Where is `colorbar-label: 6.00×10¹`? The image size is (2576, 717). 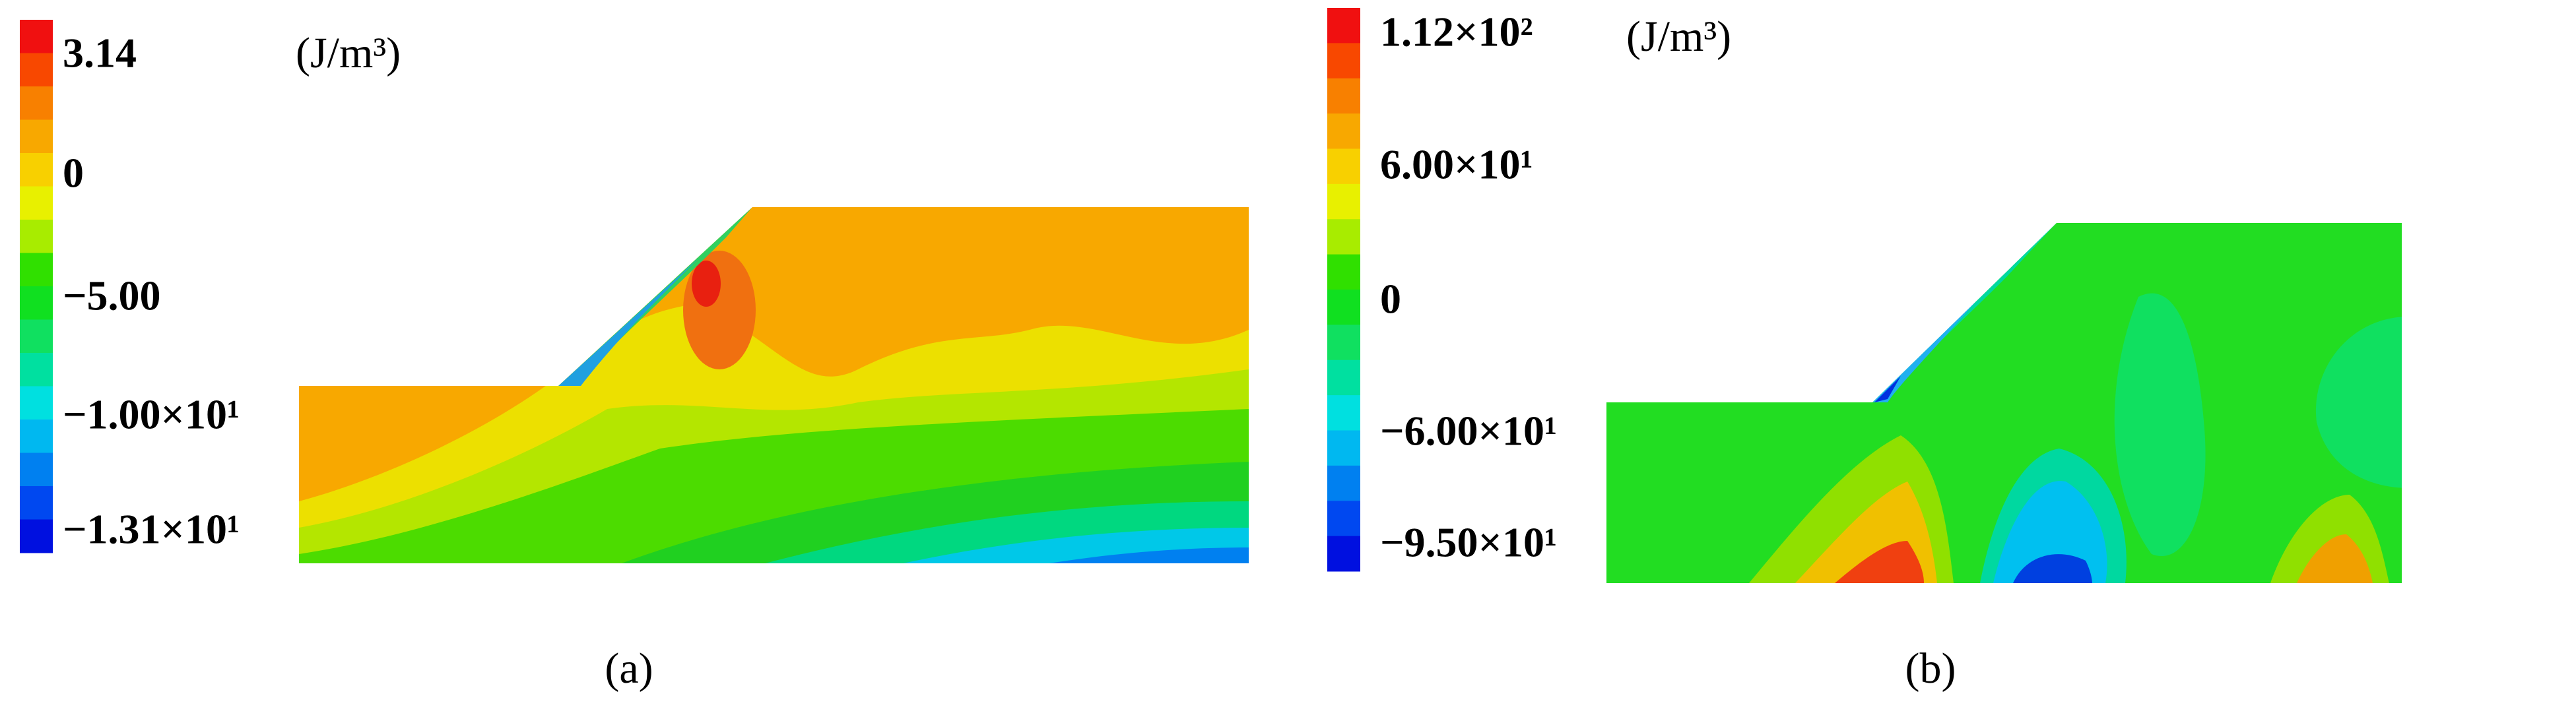
colorbar-label: 6.00×10¹ is located at coordinates (1456, 164).